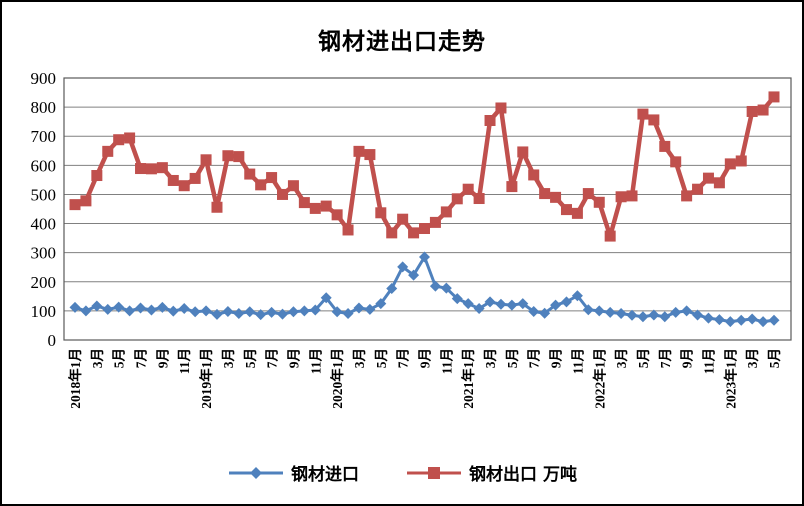 Image resolution: width=804 pixels, height=506 pixels. I want to click on series-line, so click(424, 289).